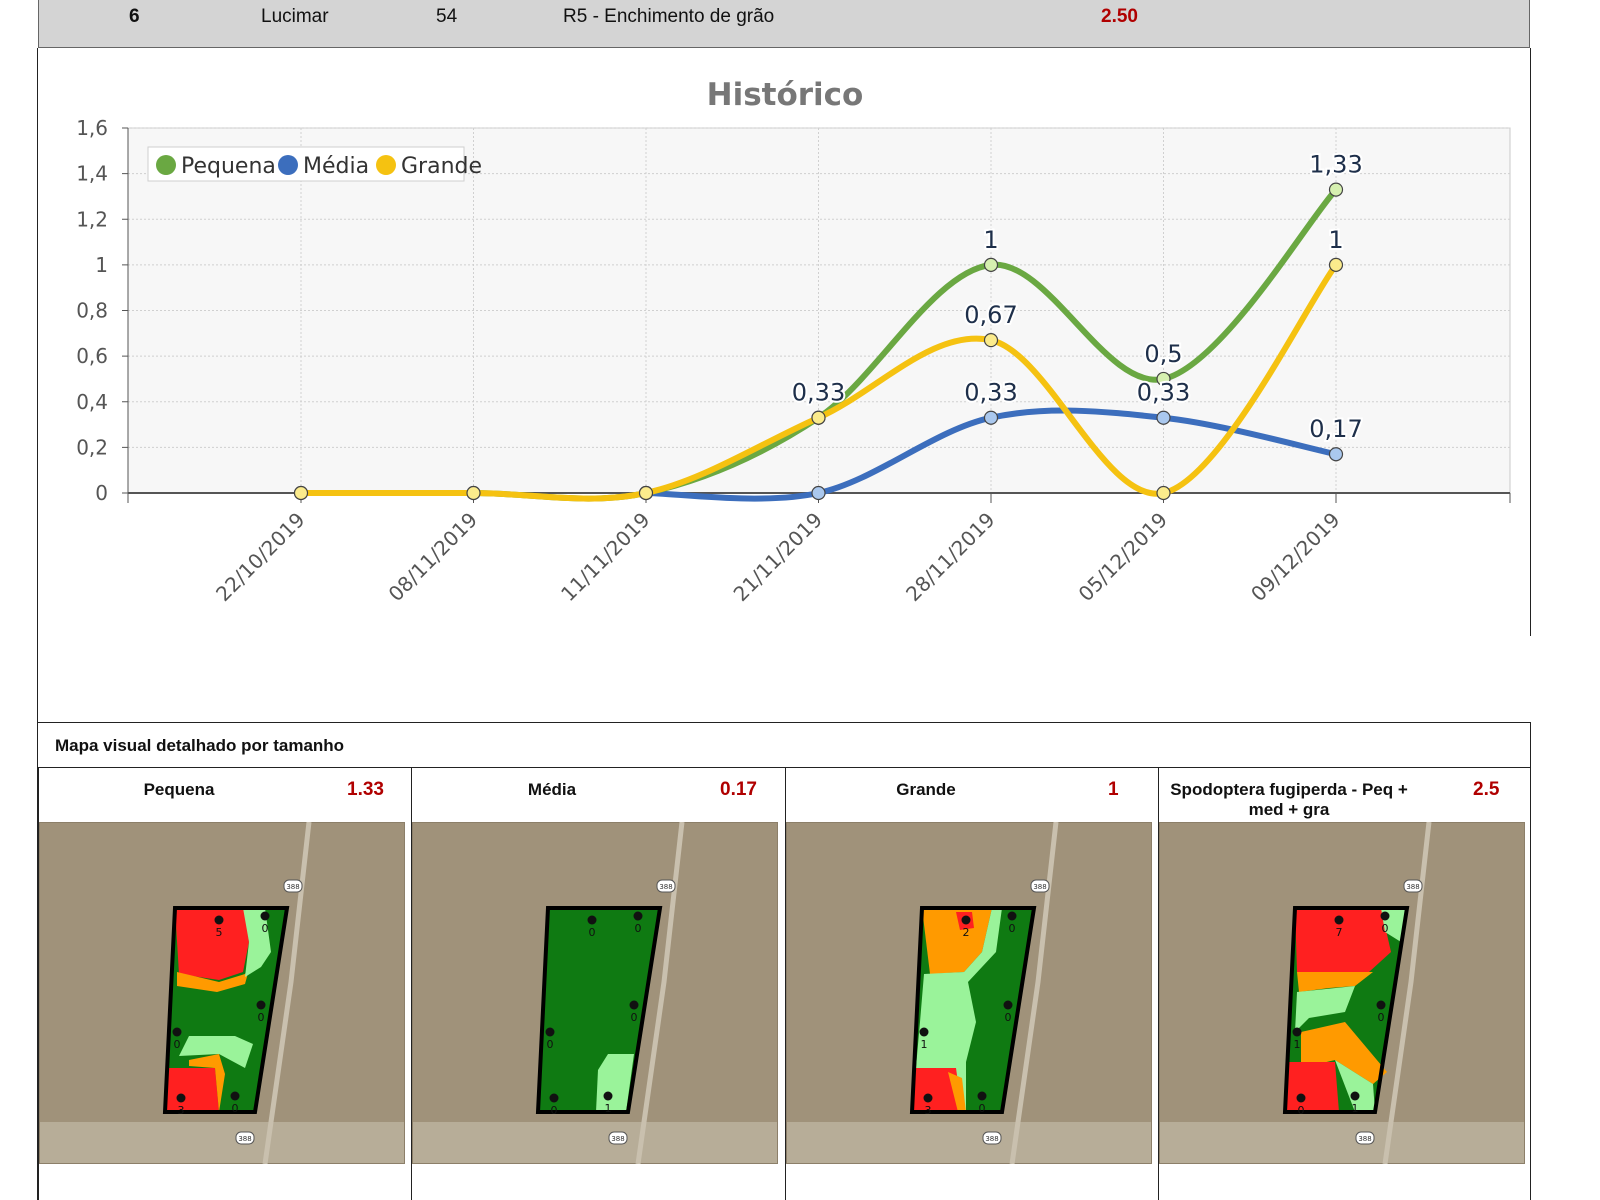 This screenshot has width=1600, height=1200. What do you see at coordinates (92, 174) in the screenshot?
I see `y-tick-label: 1,4` at bounding box center [92, 174].